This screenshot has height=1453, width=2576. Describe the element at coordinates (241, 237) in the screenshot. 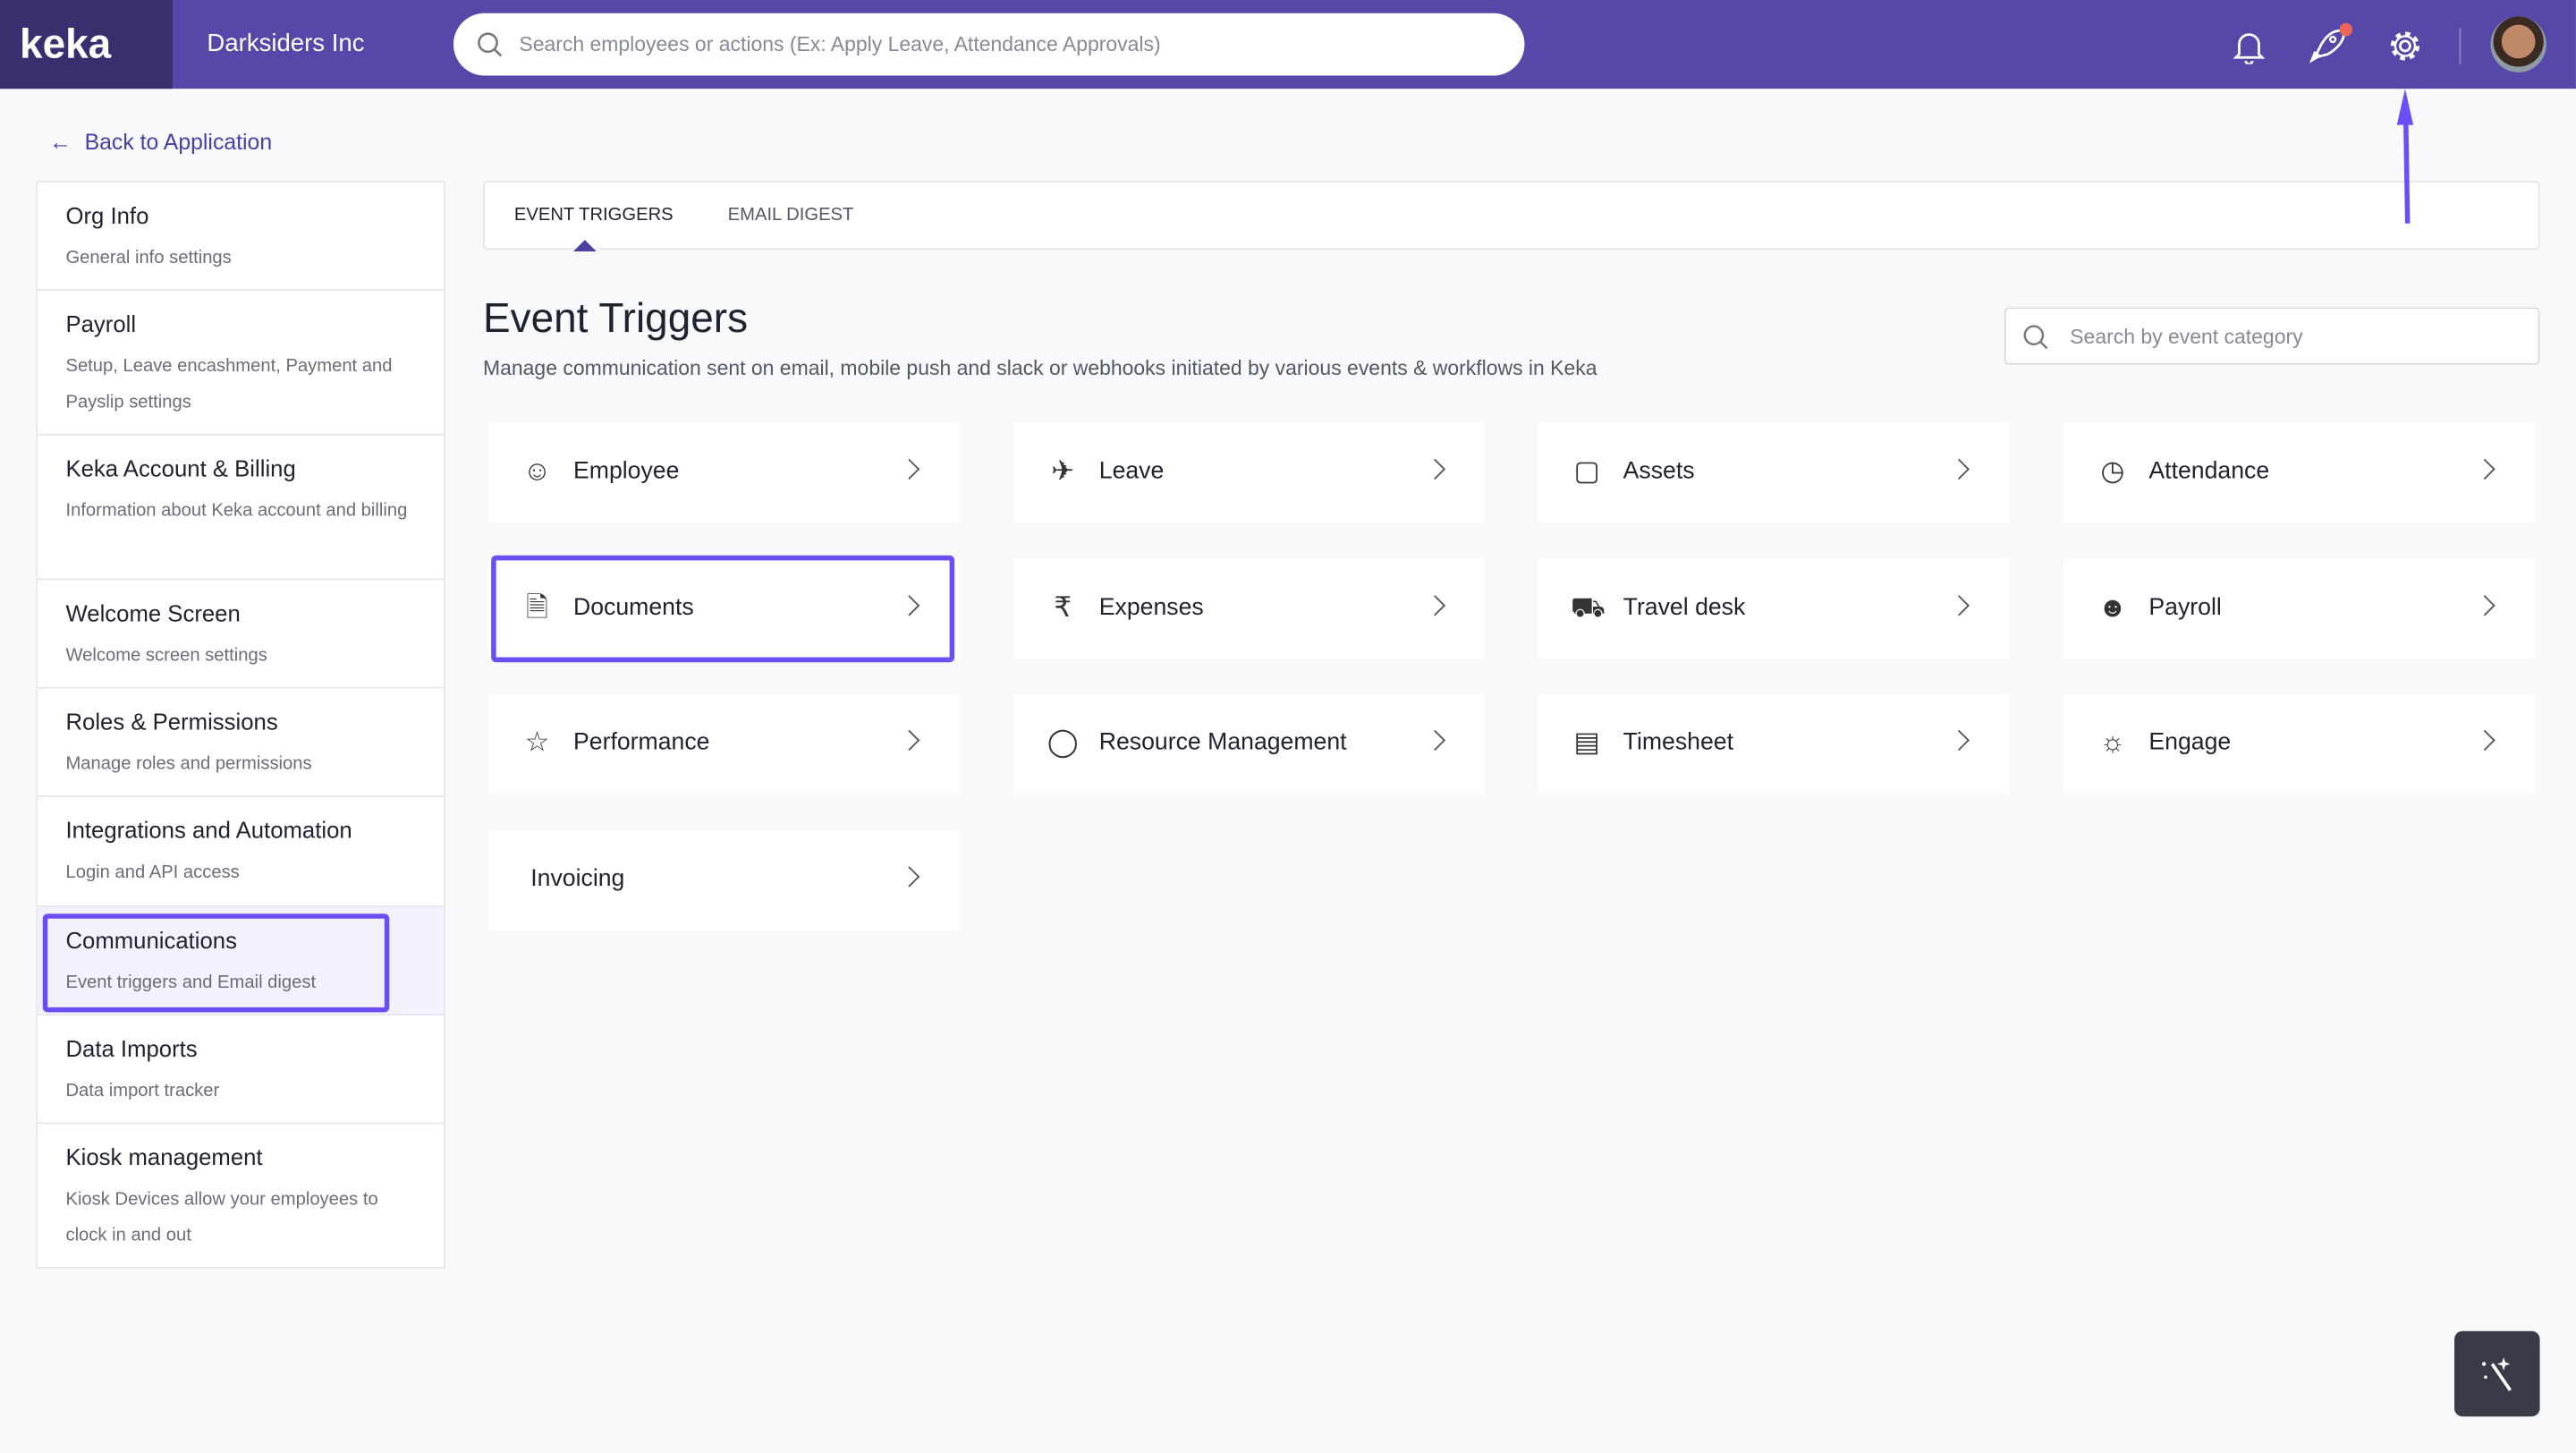

I see `sidebar-item-org-info: Org Info General info settings` at that location.